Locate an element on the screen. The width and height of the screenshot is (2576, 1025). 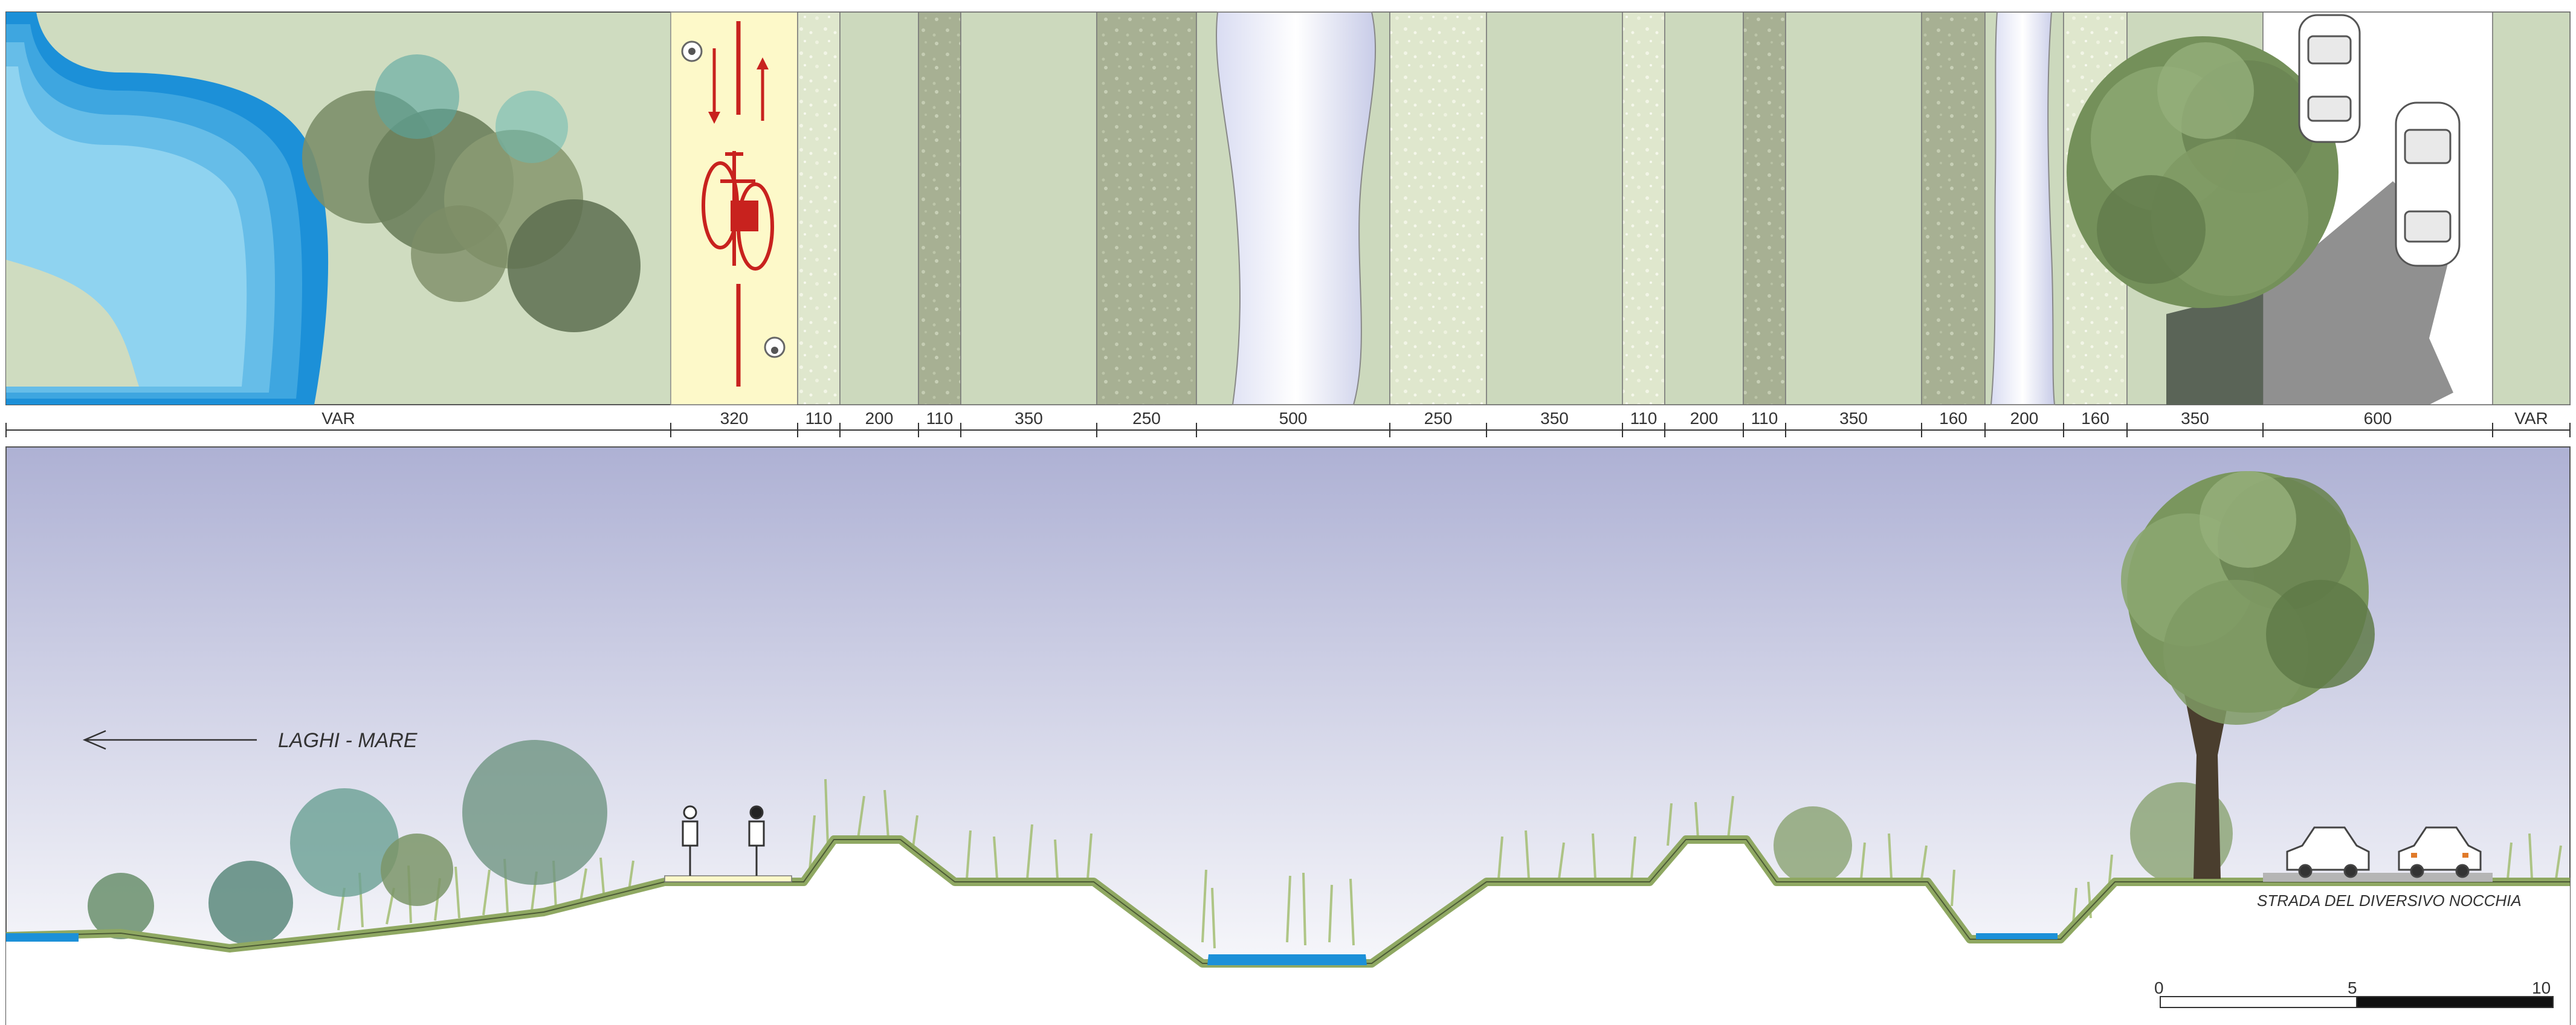
road-section is located at coordinates (2378, 877).